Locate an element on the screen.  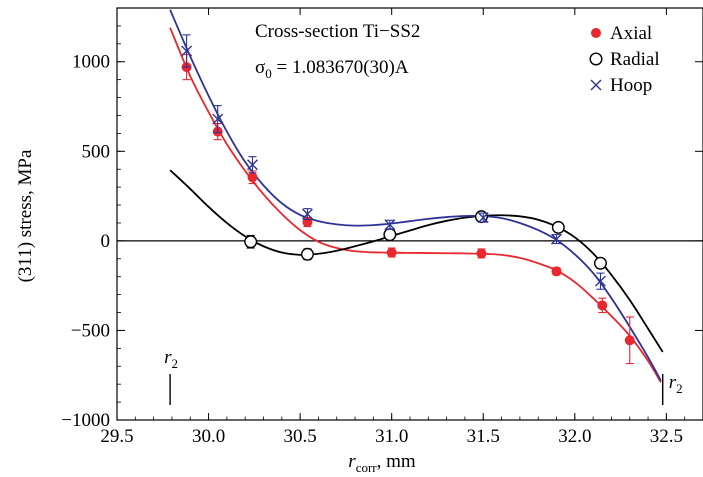
x-tick-label: 30.0 is located at coordinates (208, 436).